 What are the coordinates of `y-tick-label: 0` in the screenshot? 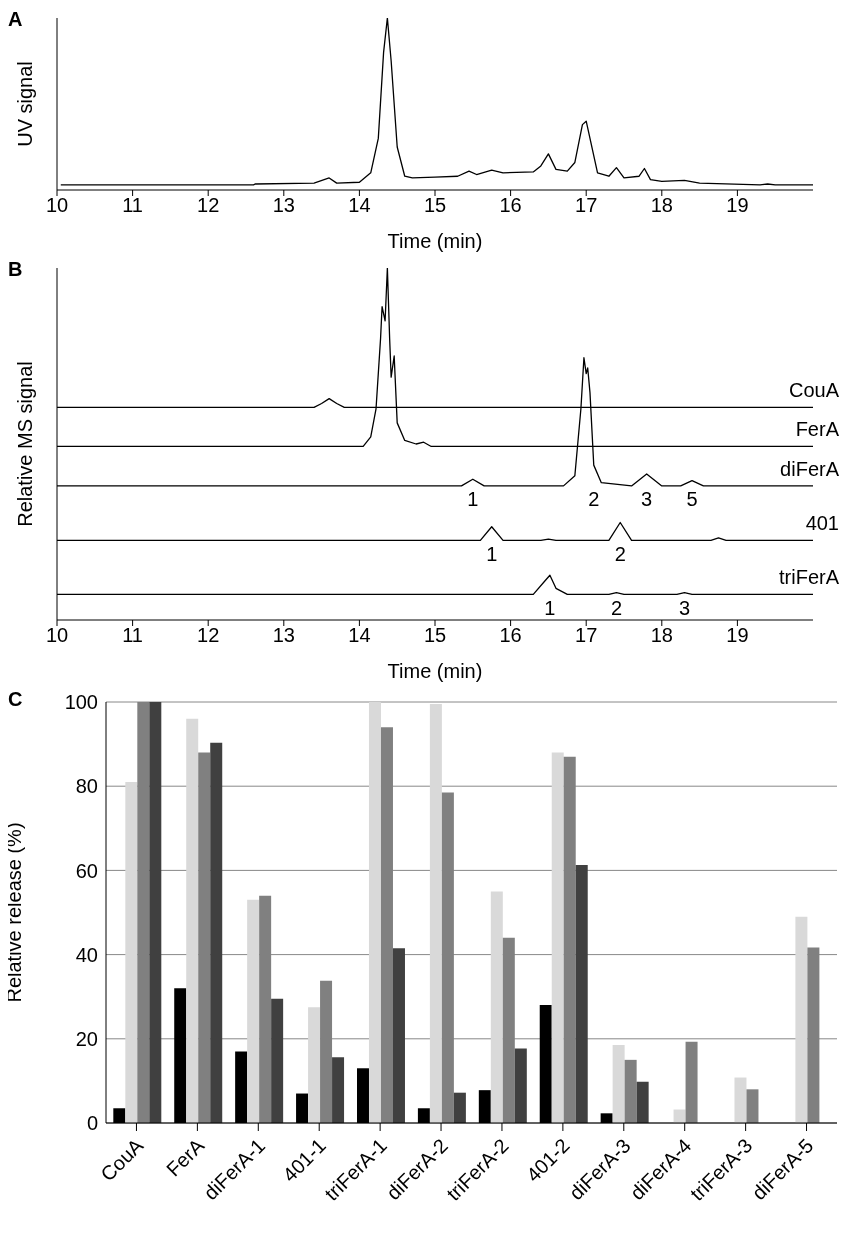 It's located at (92, 1123).